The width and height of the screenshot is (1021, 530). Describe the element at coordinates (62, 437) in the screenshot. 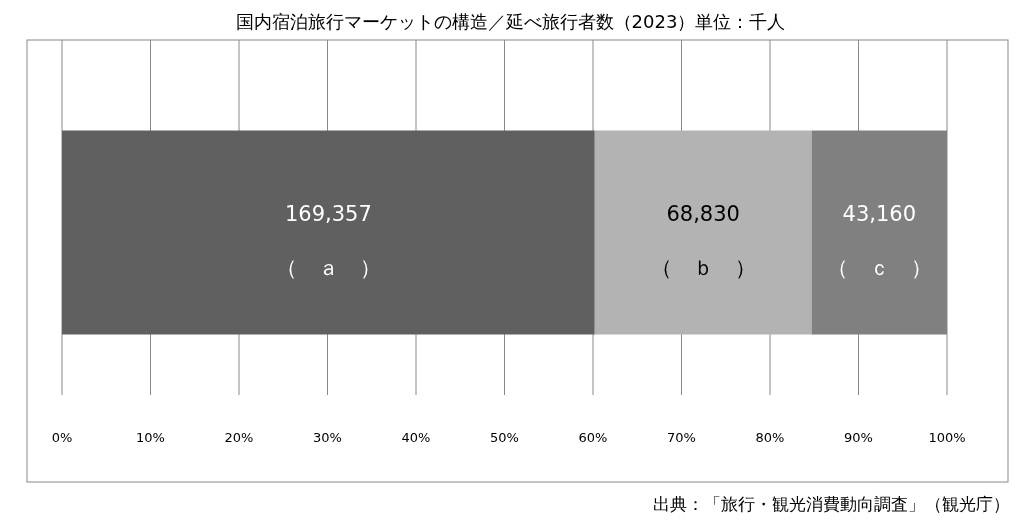

I see `x-tick-label: 0%` at that location.